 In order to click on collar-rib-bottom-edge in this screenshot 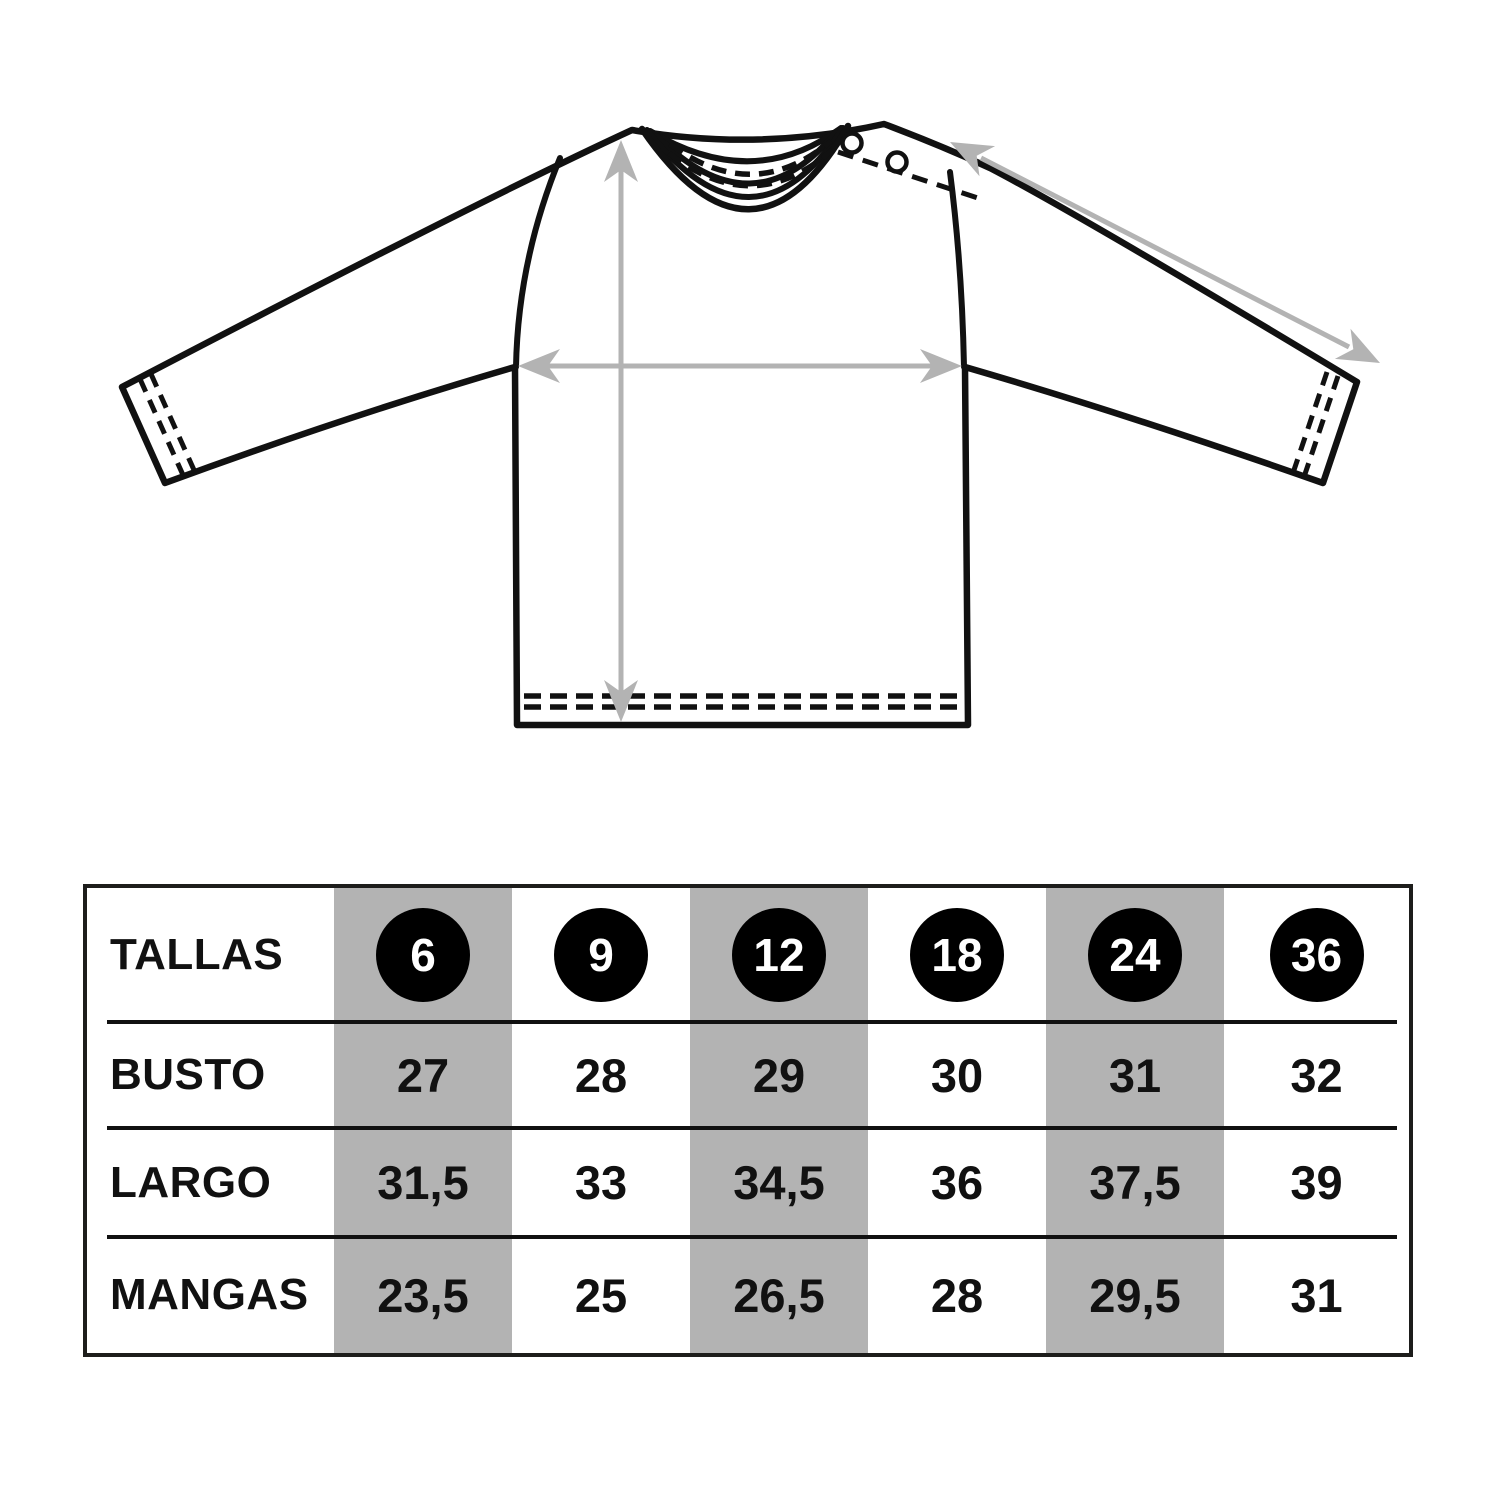, I will do `click(745, 167)`.